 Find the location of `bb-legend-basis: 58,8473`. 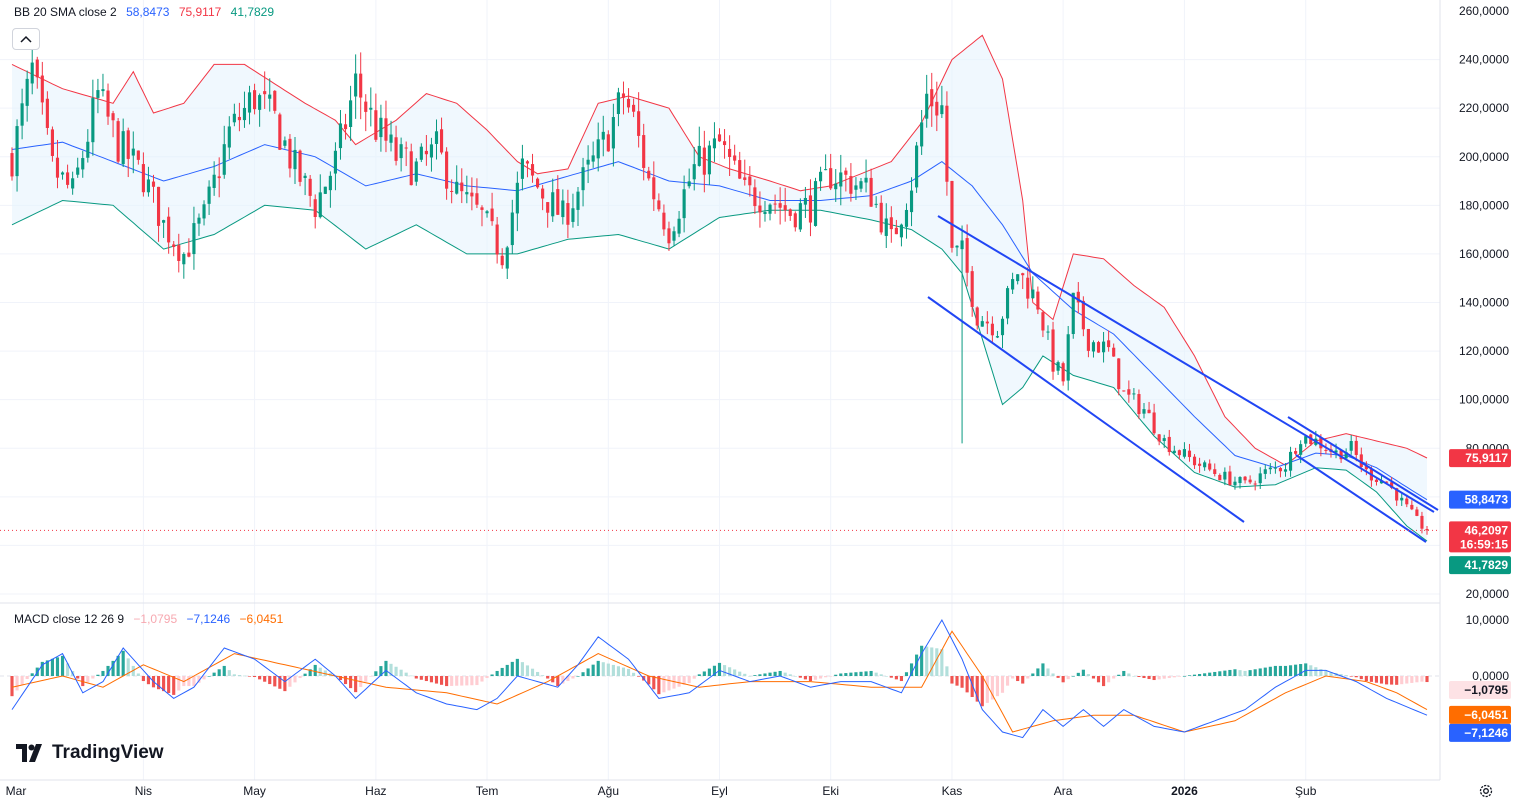

bb-legend-basis: 58,8473 is located at coordinates (148, 12).